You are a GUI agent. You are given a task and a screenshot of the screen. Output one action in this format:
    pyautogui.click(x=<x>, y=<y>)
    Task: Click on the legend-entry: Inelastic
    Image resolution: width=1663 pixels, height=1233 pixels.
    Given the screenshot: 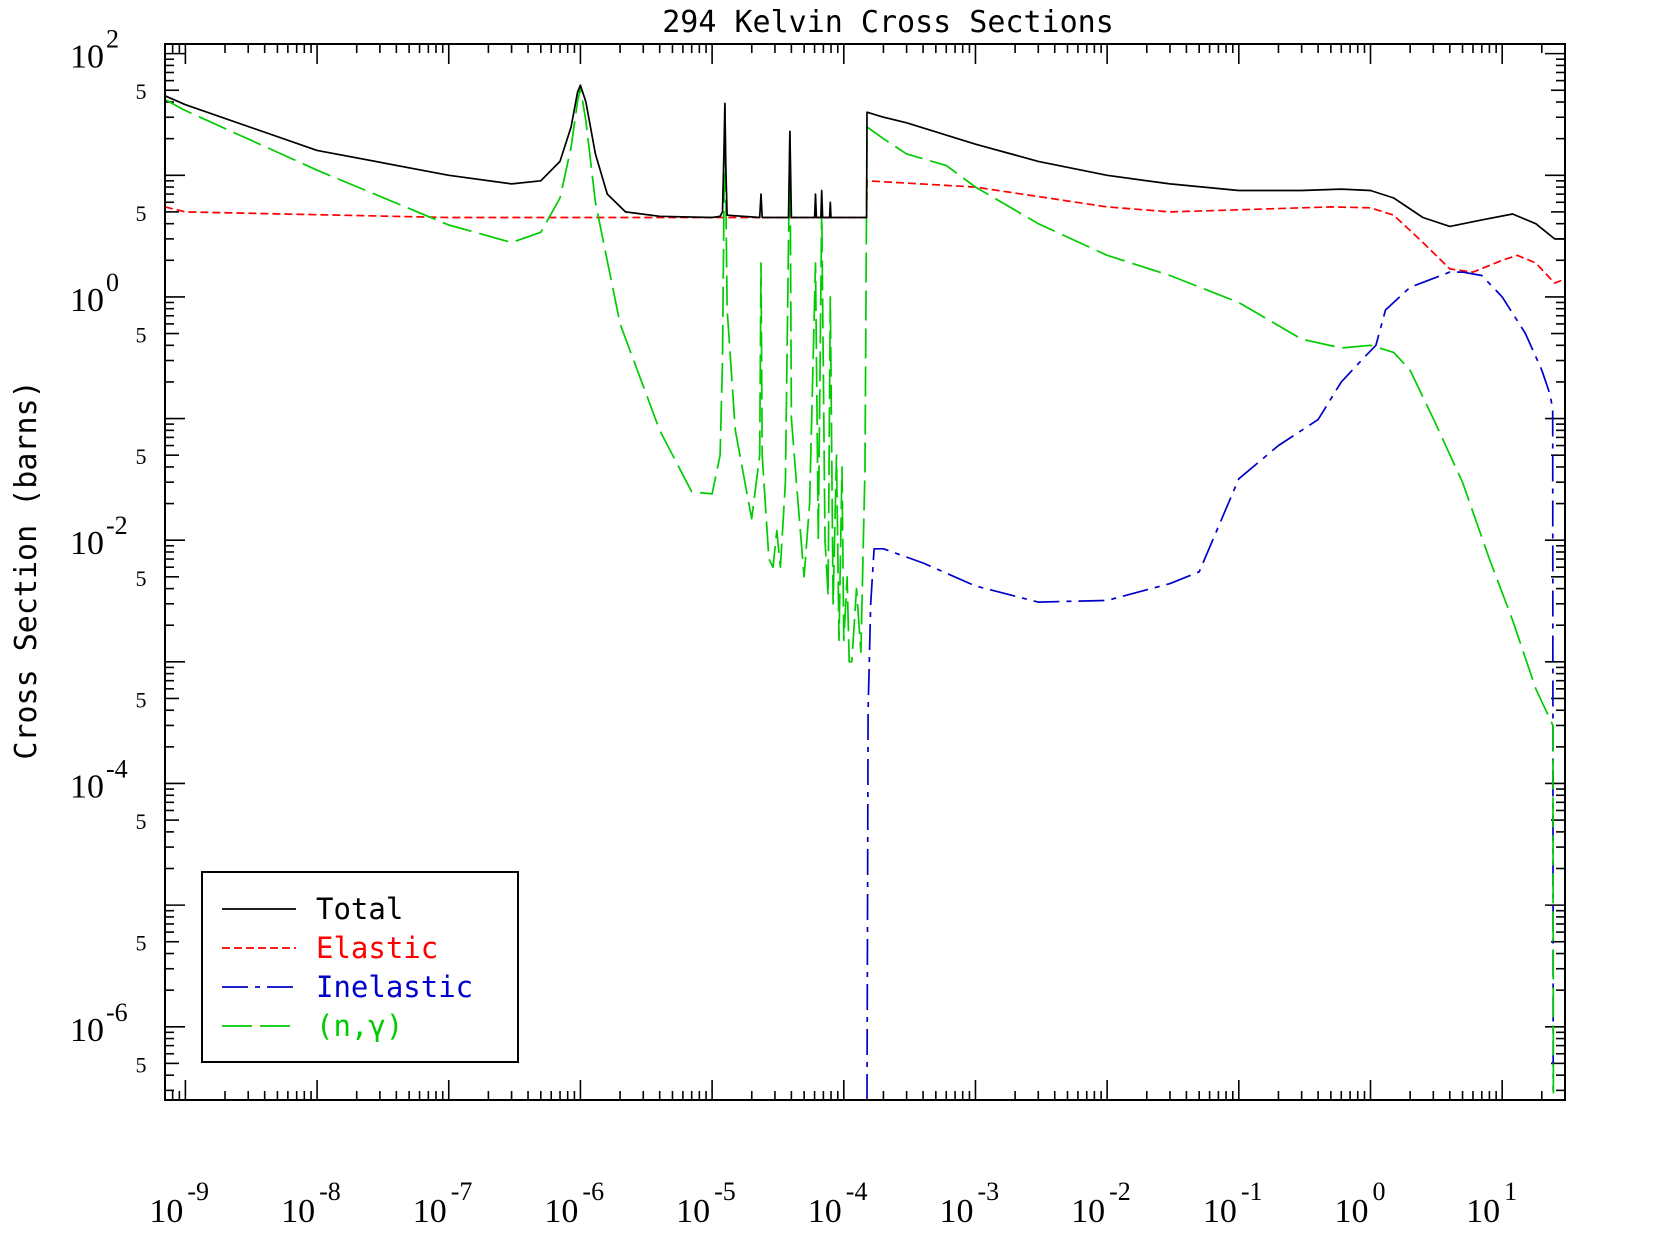 What is the action you would take?
    pyautogui.click(x=347, y=987)
    